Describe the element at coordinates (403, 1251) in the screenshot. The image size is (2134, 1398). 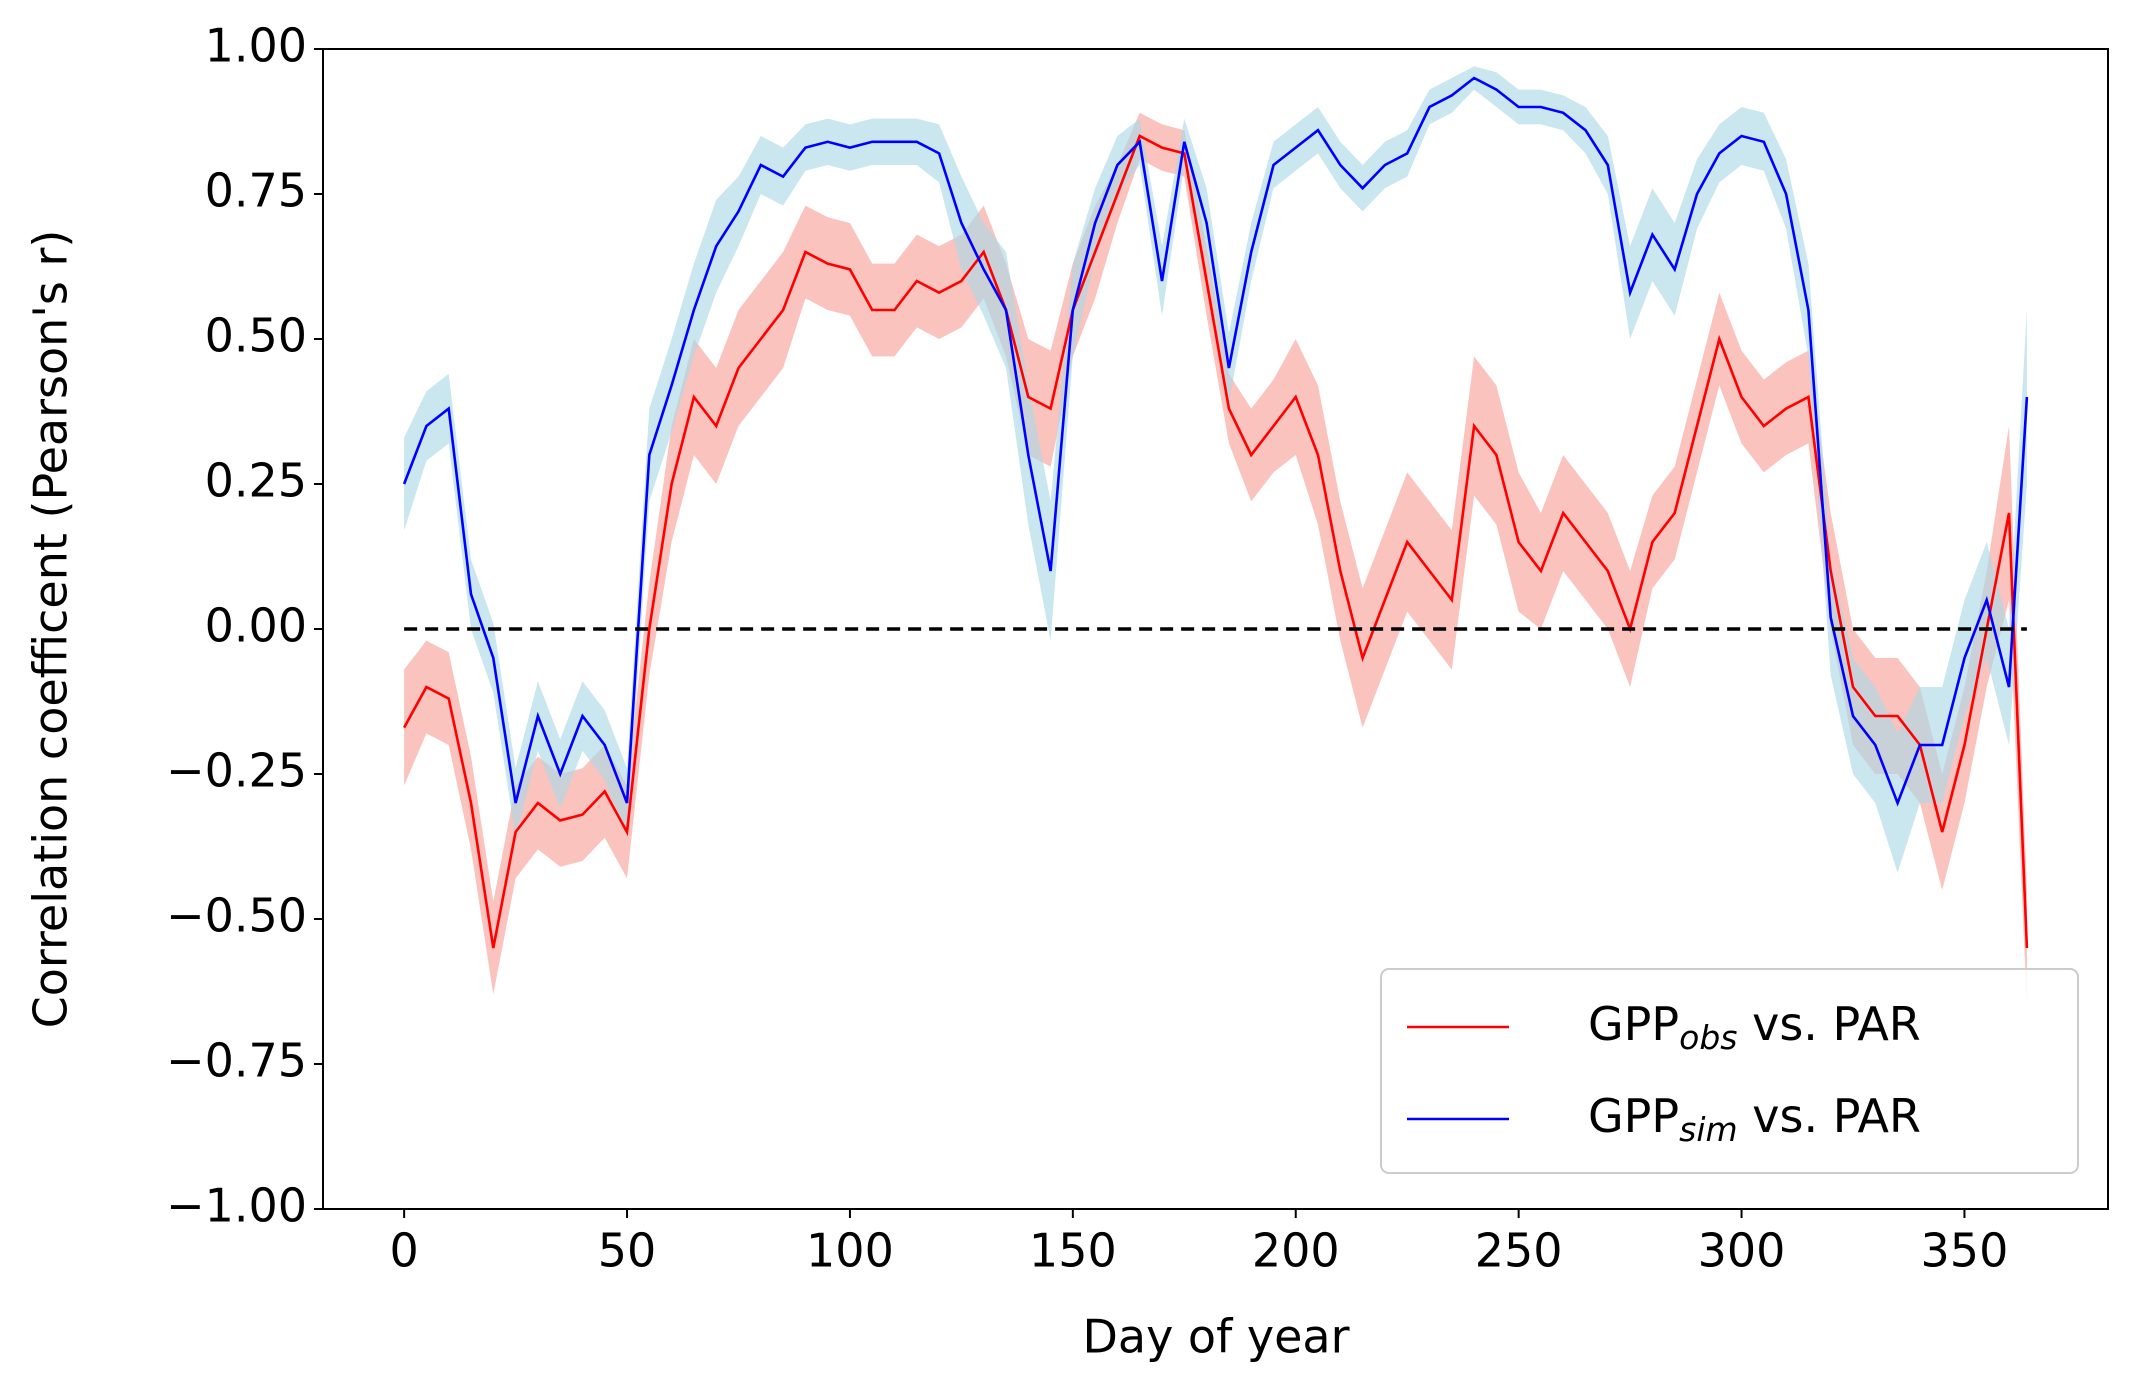
I see `x-tick-label: 0` at that location.